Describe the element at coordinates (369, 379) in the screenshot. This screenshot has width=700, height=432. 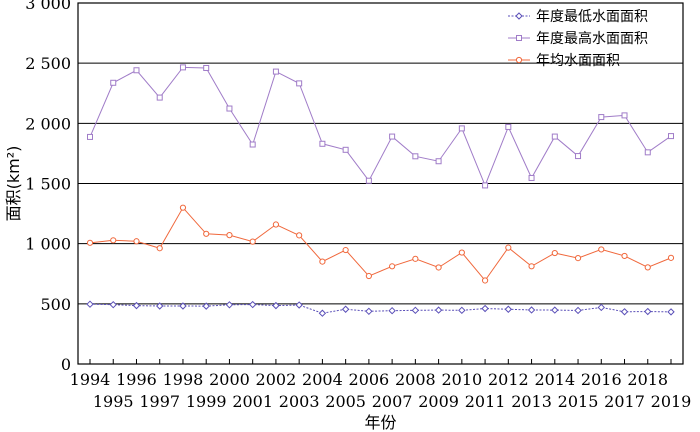
I see `x-tick-label: 2006` at that location.